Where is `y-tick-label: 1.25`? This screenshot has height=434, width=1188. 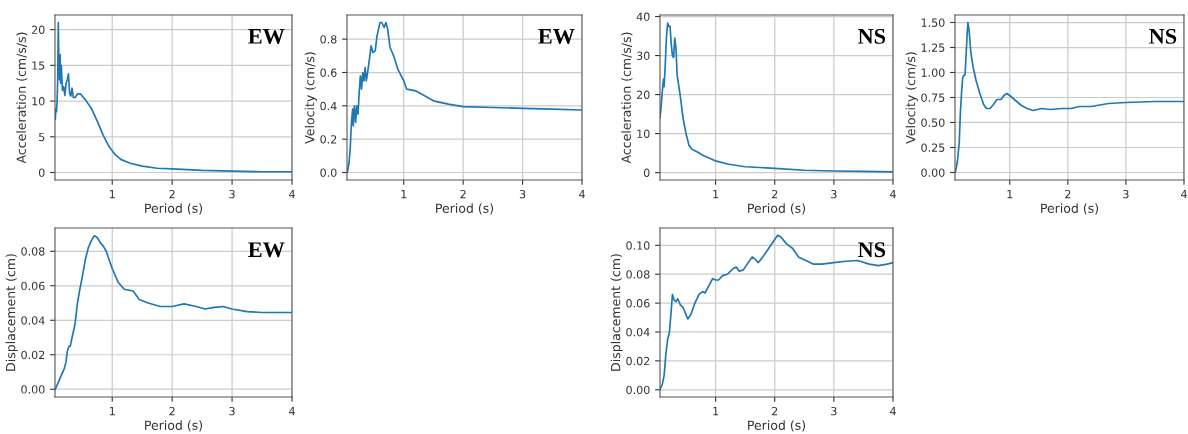
y-tick-label: 1.25 is located at coordinates (933, 47).